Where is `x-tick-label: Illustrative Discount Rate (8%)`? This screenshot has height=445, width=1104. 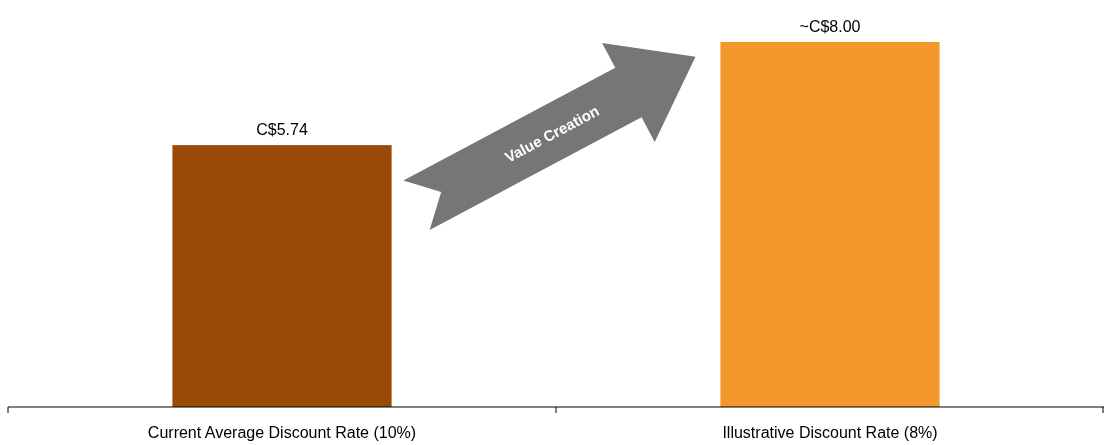 x-tick-label: Illustrative Discount Rate (8%) is located at coordinates (830, 432).